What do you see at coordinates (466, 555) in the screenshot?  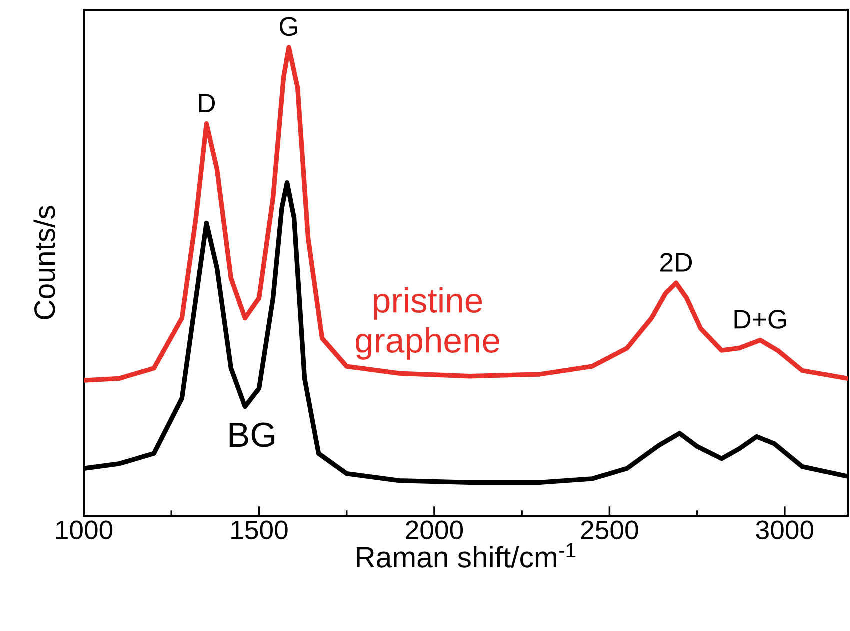 I see `x-axis-title: Raman shift/cm$^{-1}$` at bounding box center [466, 555].